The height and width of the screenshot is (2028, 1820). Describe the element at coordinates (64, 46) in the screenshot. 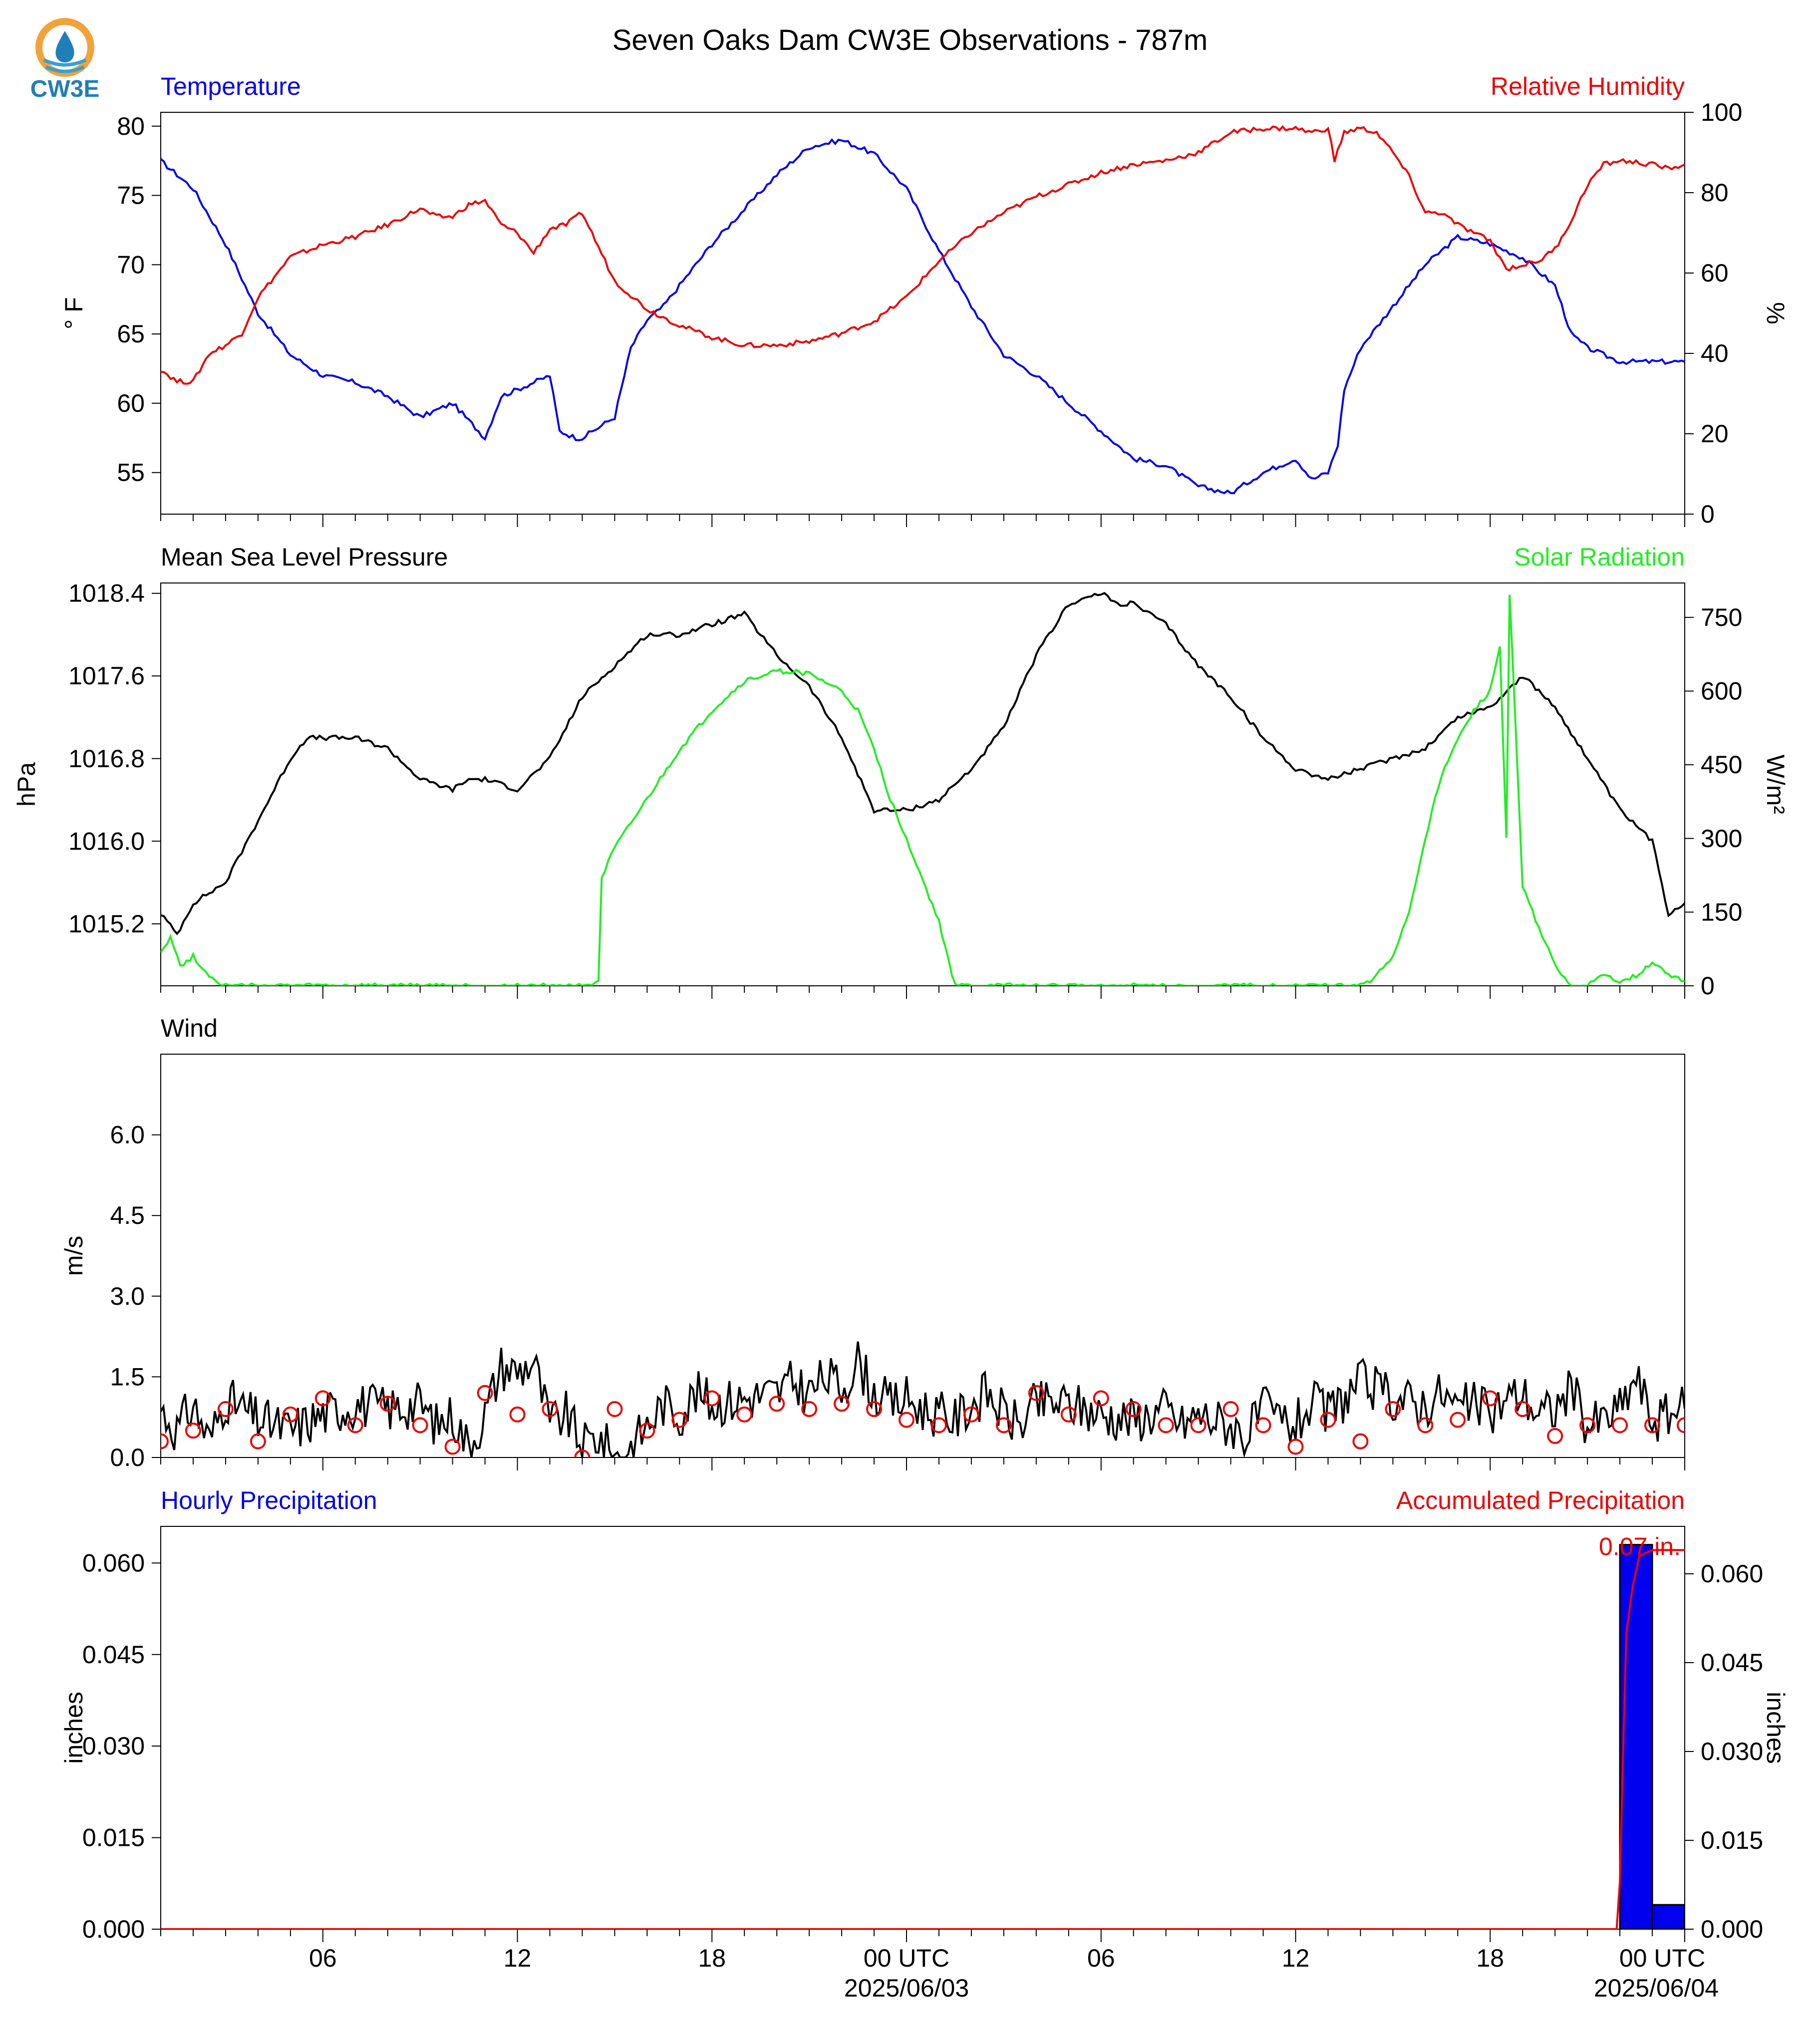

I see `cw3e-logo-drop` at that location.